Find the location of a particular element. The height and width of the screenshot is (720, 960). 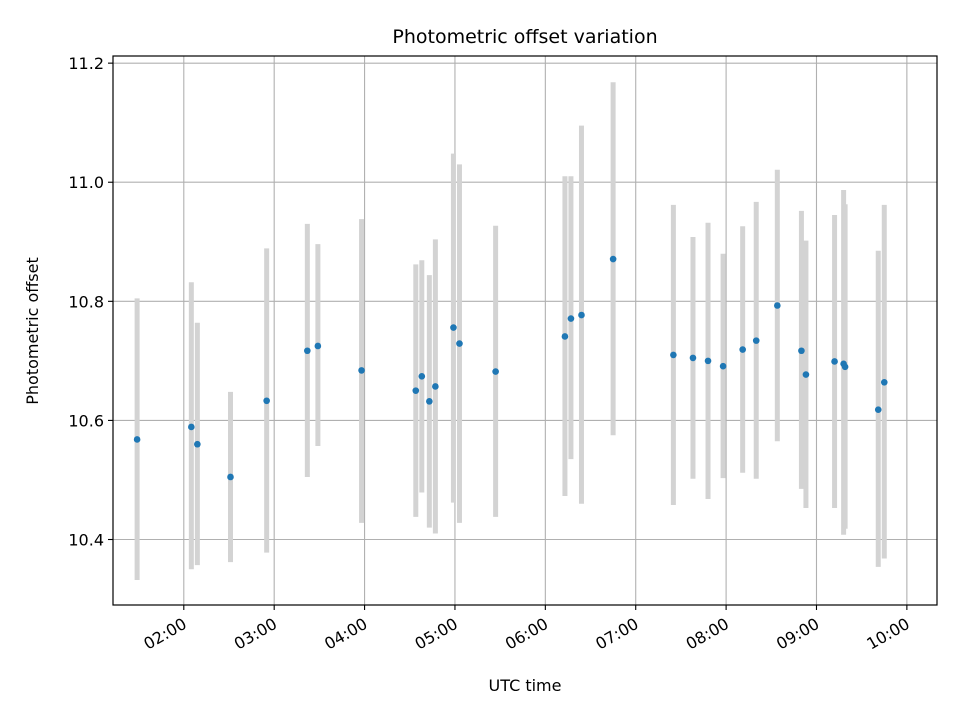

x-axis-label: UTC time is located at coordinates (525, 685).